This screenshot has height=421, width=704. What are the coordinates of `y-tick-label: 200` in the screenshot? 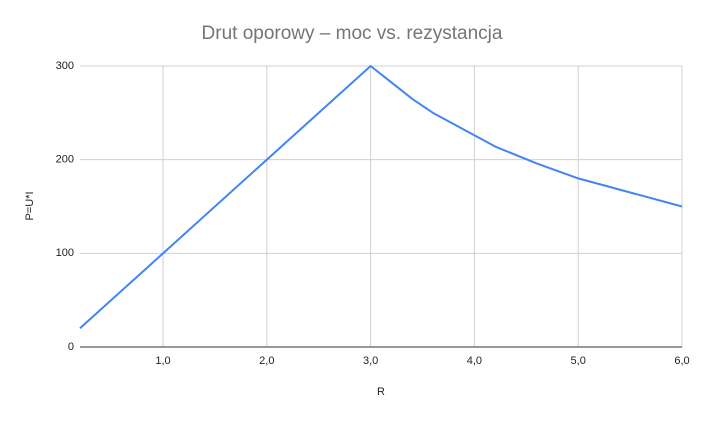 It's located at (65, 160).